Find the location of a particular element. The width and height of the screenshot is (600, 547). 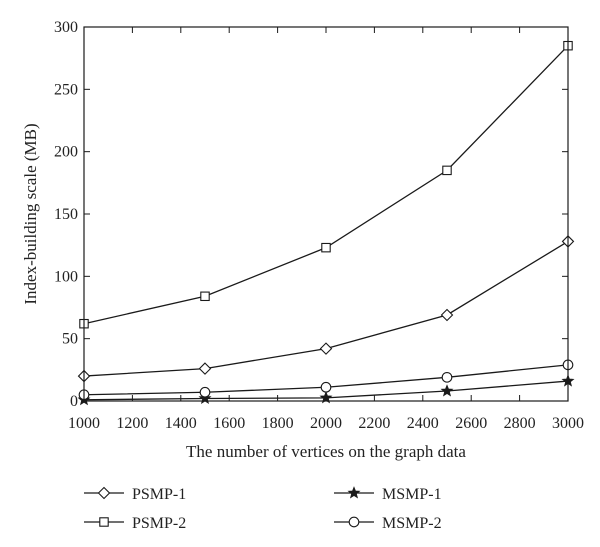

y-tick-label: 0 is located at coordinates (74, 401).